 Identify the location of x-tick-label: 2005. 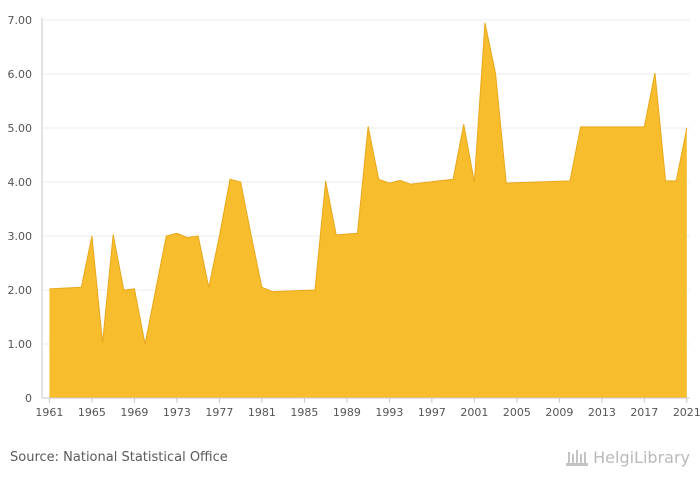
(517, 412).